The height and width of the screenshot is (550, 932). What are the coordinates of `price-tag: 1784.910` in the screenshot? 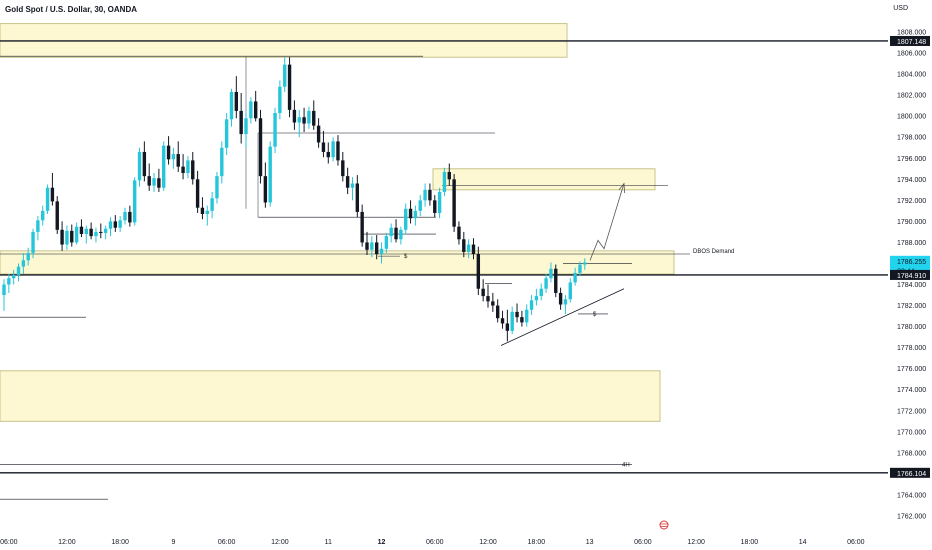 It's located at (910, 274).